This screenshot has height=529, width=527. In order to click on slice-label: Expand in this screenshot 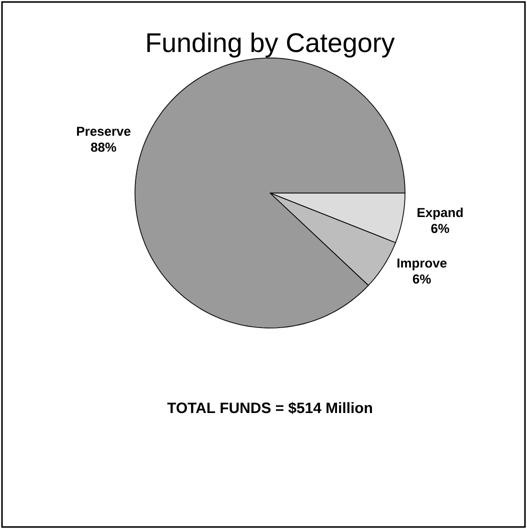, I will do `click(440, 214)`.